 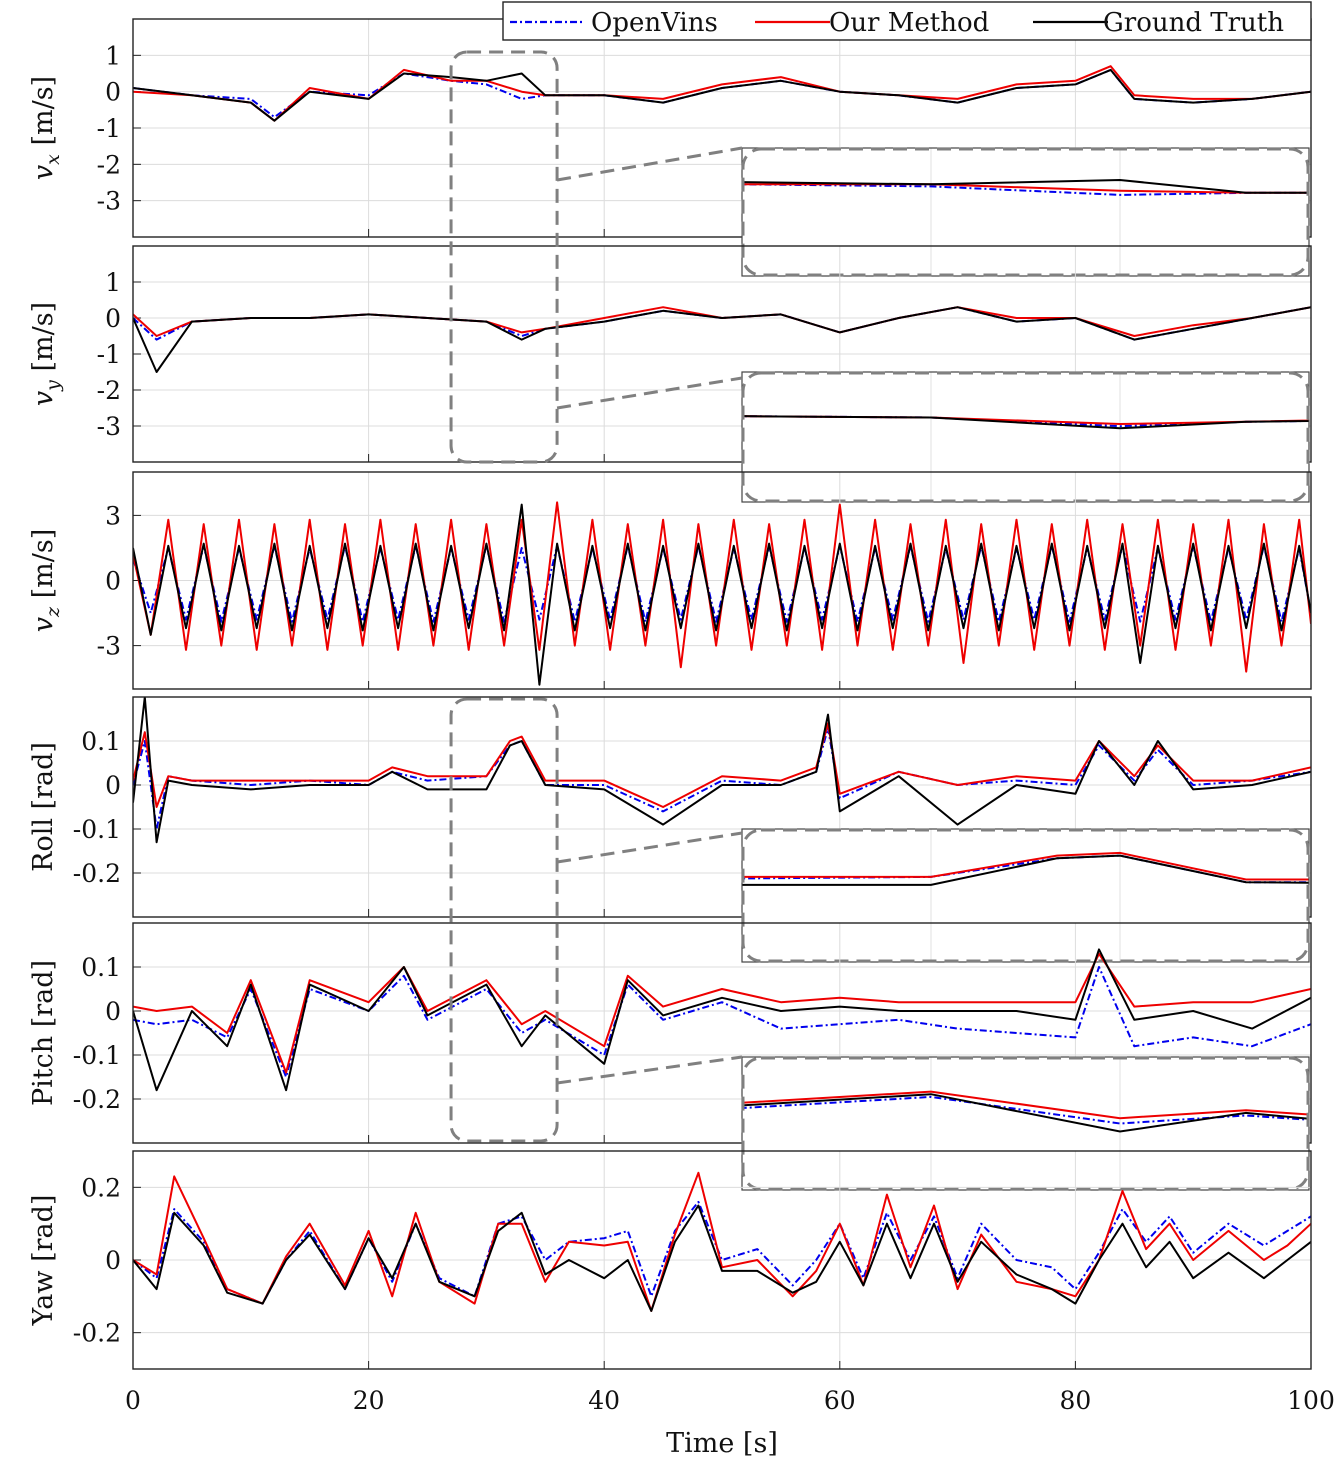 What do you see at coordinates (670, 128) in the screenshot?
I see `panel-vx: 1 0 -1 -2 -3 vx [m/s]` at bounding box center [670, 128].